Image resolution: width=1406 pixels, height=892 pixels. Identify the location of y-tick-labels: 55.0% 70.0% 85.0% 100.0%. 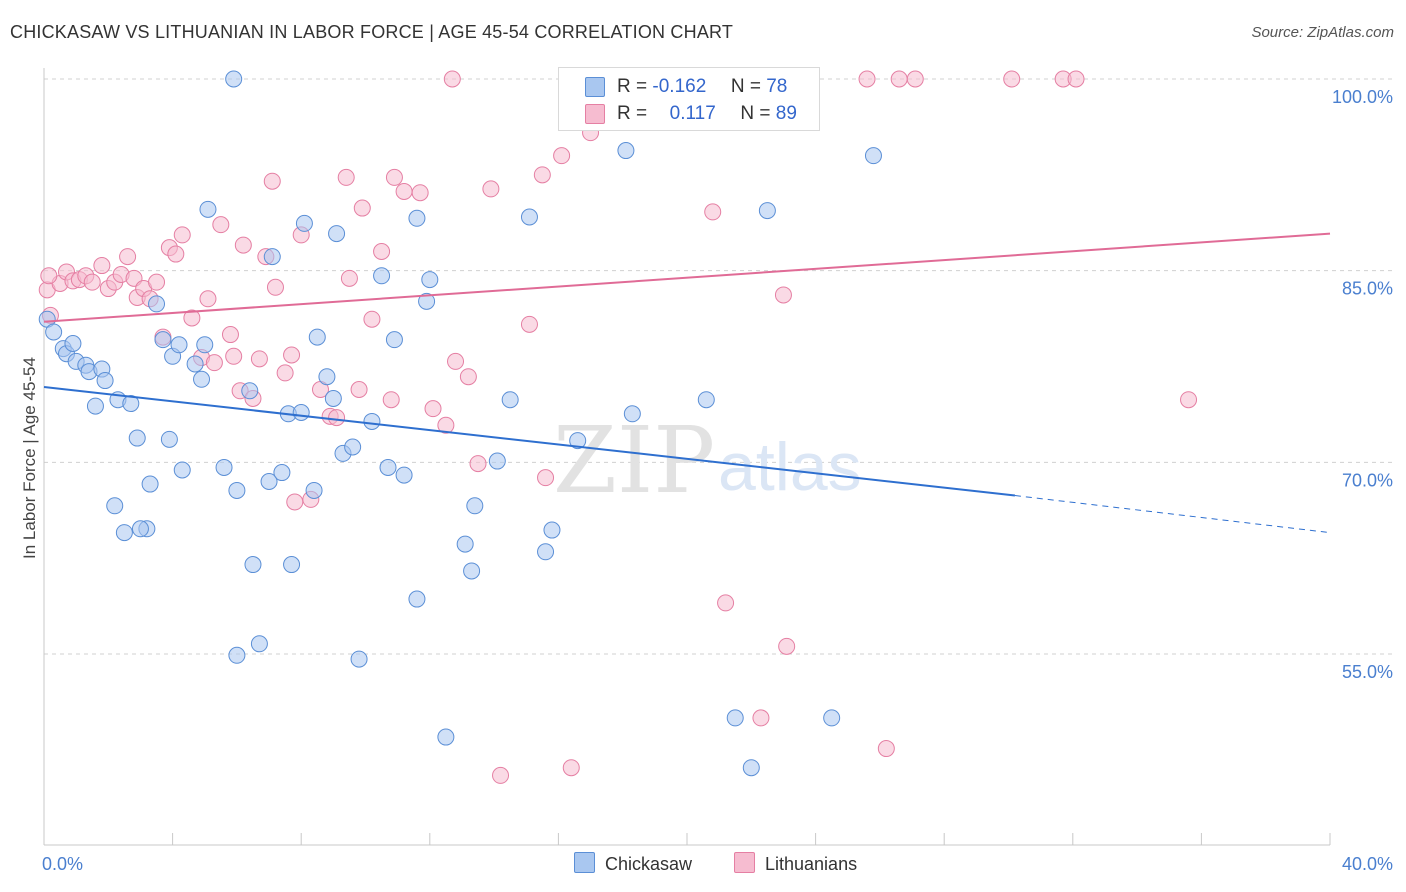
(1362, 384).